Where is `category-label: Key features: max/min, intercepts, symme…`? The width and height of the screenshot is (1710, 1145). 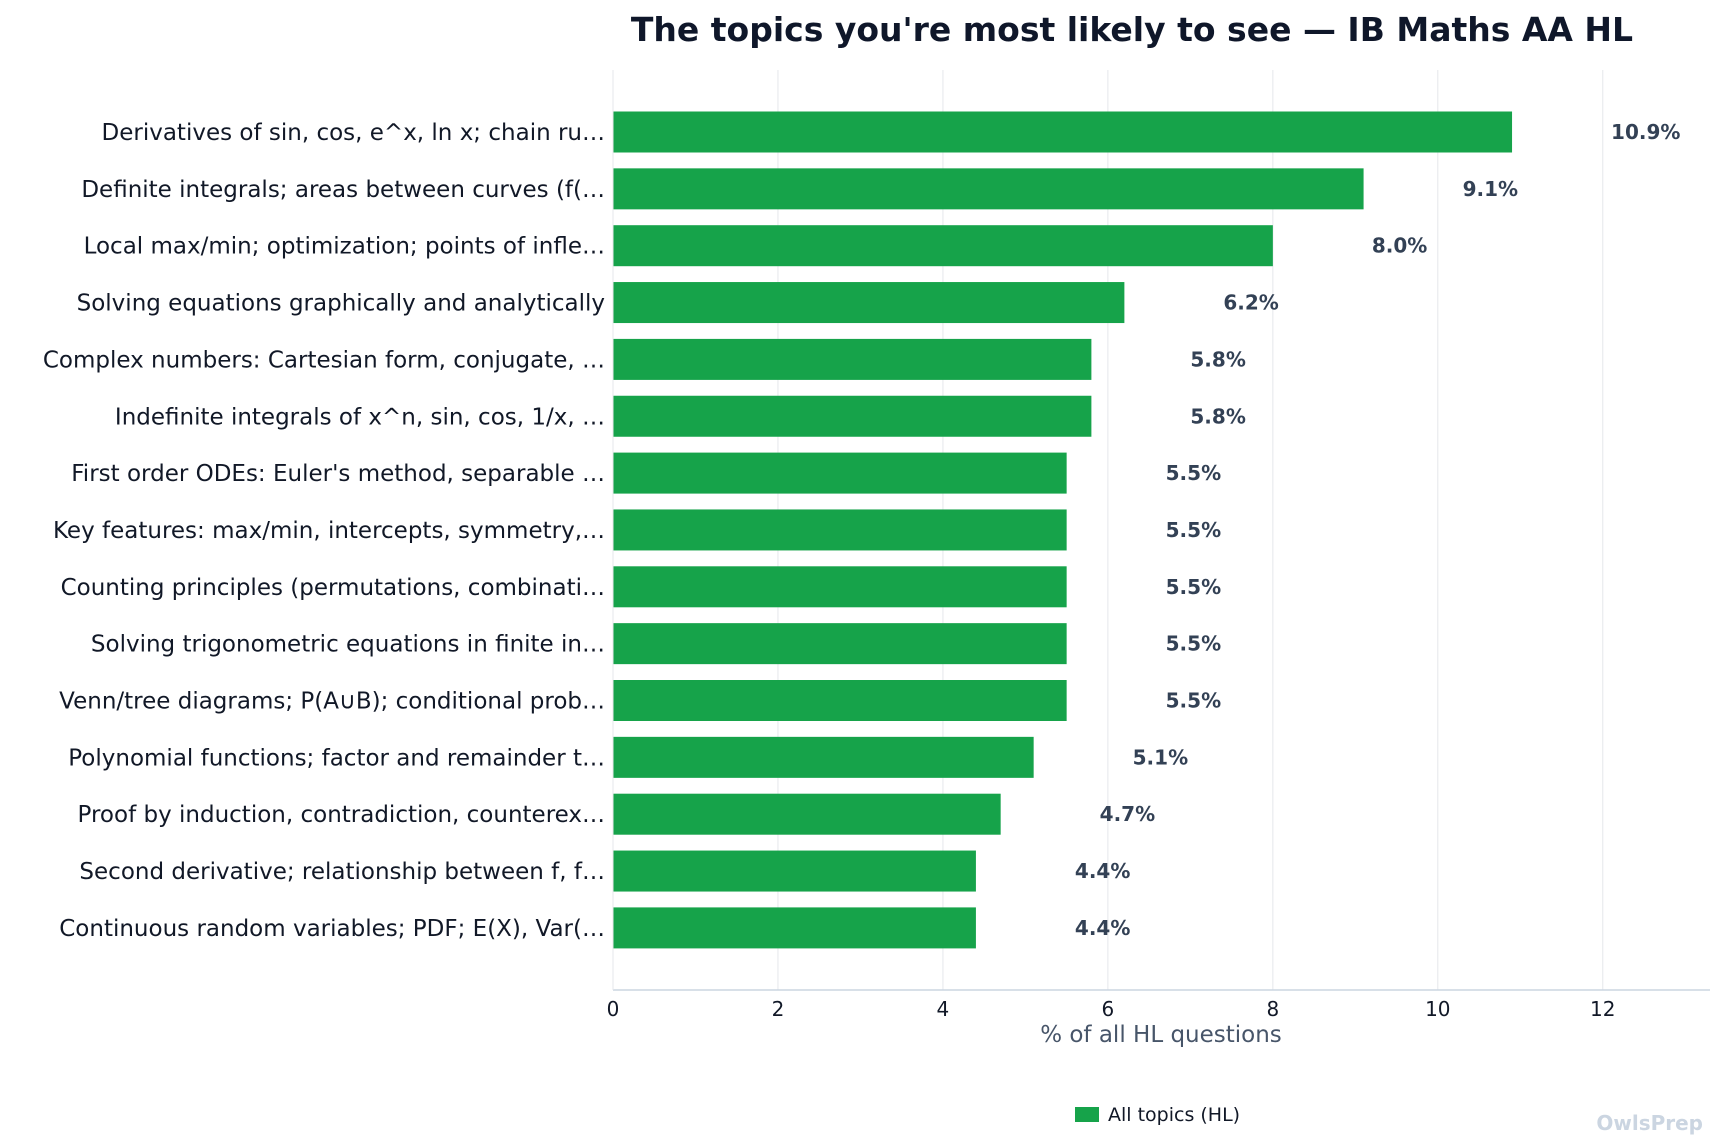
category-label: Key features: max/min, intercepts, symme… is located at coordinates (329, 531).